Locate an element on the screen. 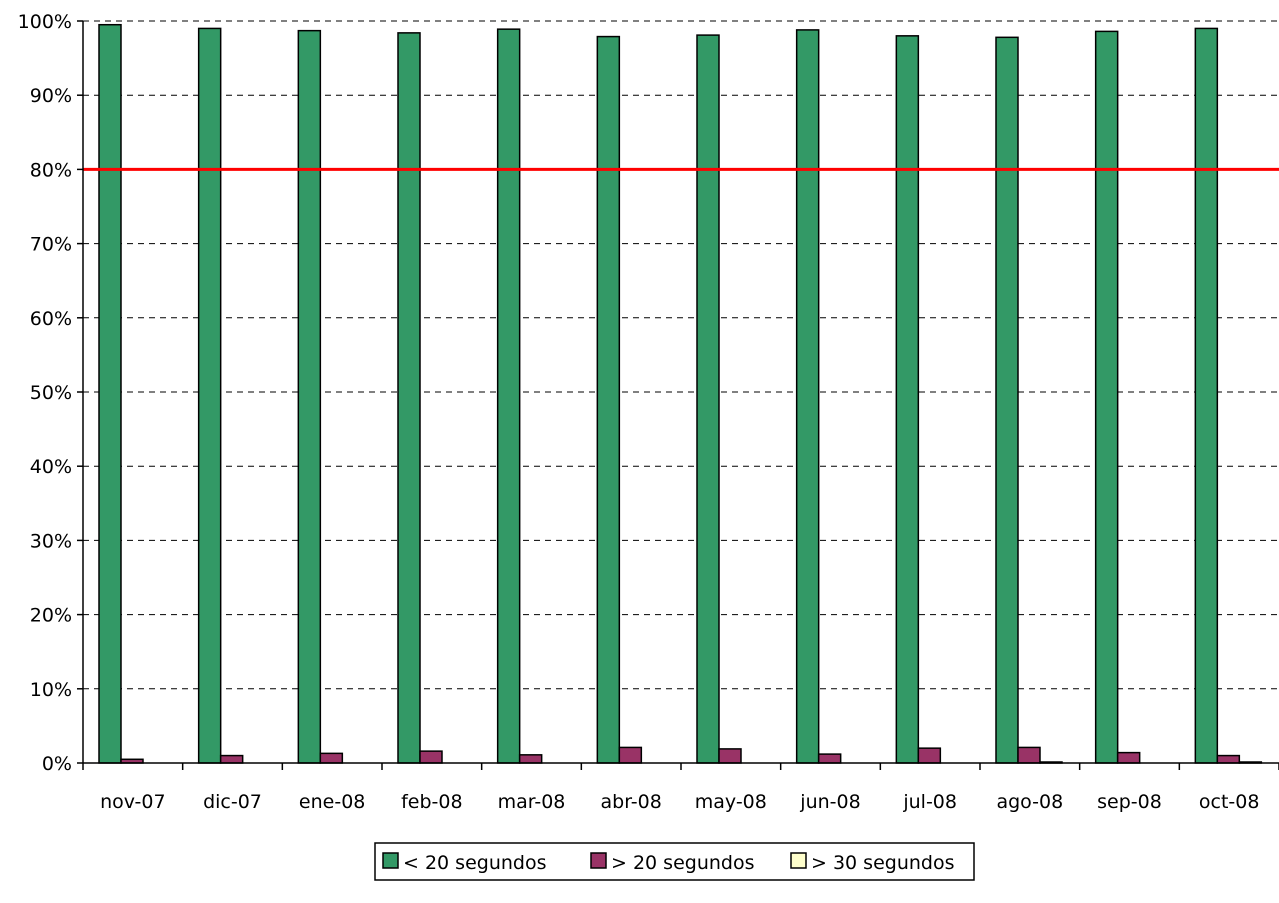  legend-label-2: > 20 segundos is located at coordinates (683, 863).